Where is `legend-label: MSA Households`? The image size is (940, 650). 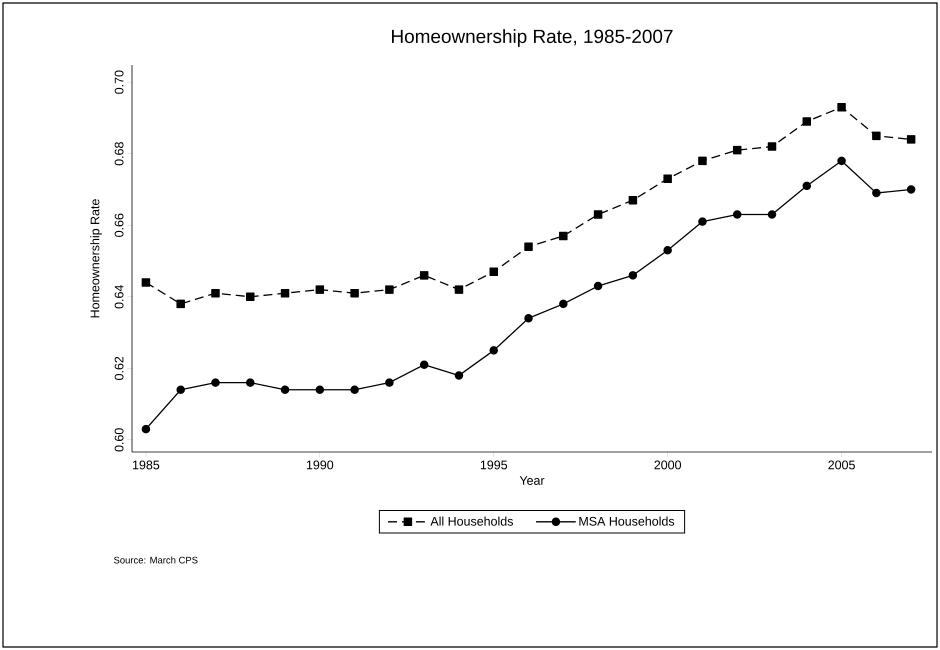 legend-label: MSA Households is located at coordinates (626, 521).